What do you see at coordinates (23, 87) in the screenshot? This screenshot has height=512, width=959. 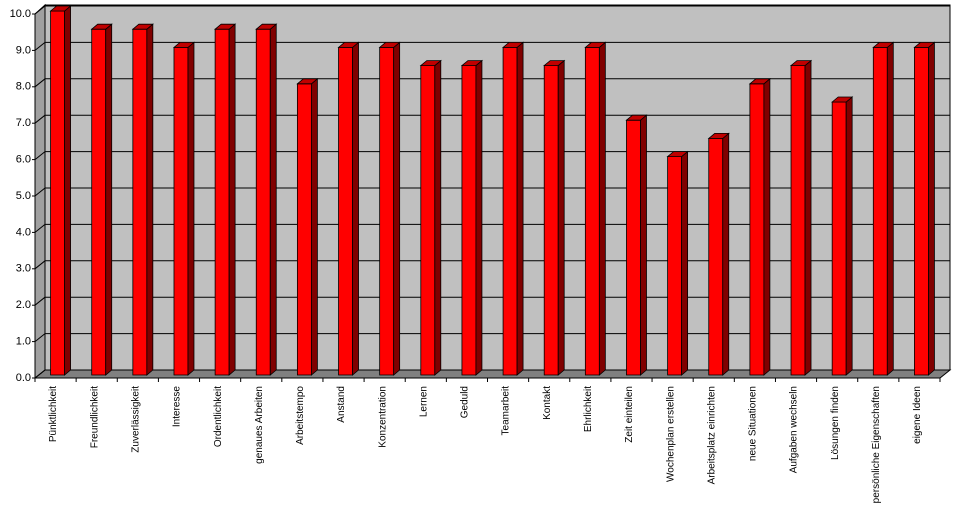 I see `y-tick-label: 8.0` at bounding box center [23, 87].